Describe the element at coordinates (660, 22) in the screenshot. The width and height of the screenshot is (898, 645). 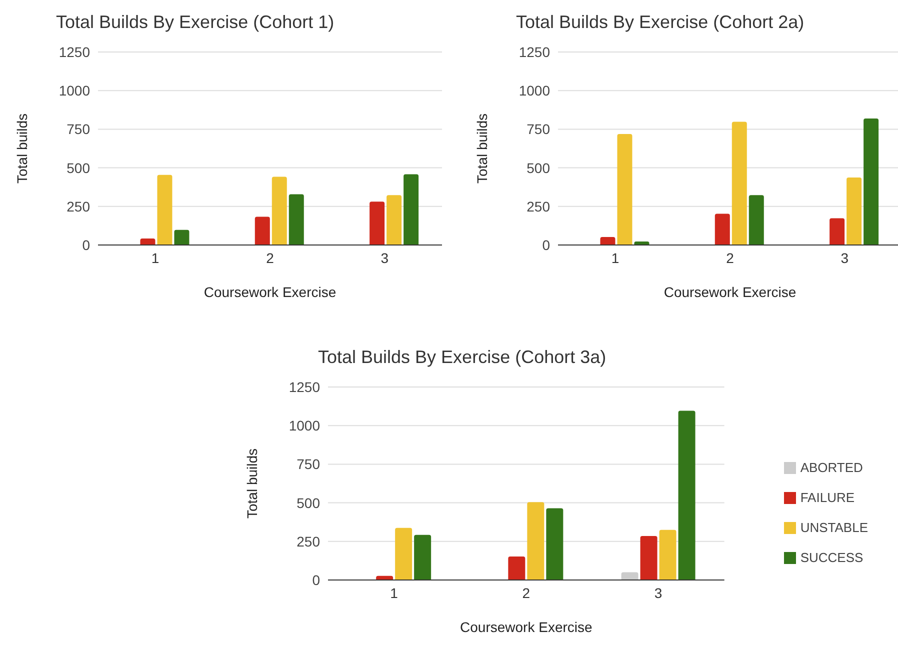
I see `chart-title: Total Builds By Exercise (Cohort 2a)` at that location.